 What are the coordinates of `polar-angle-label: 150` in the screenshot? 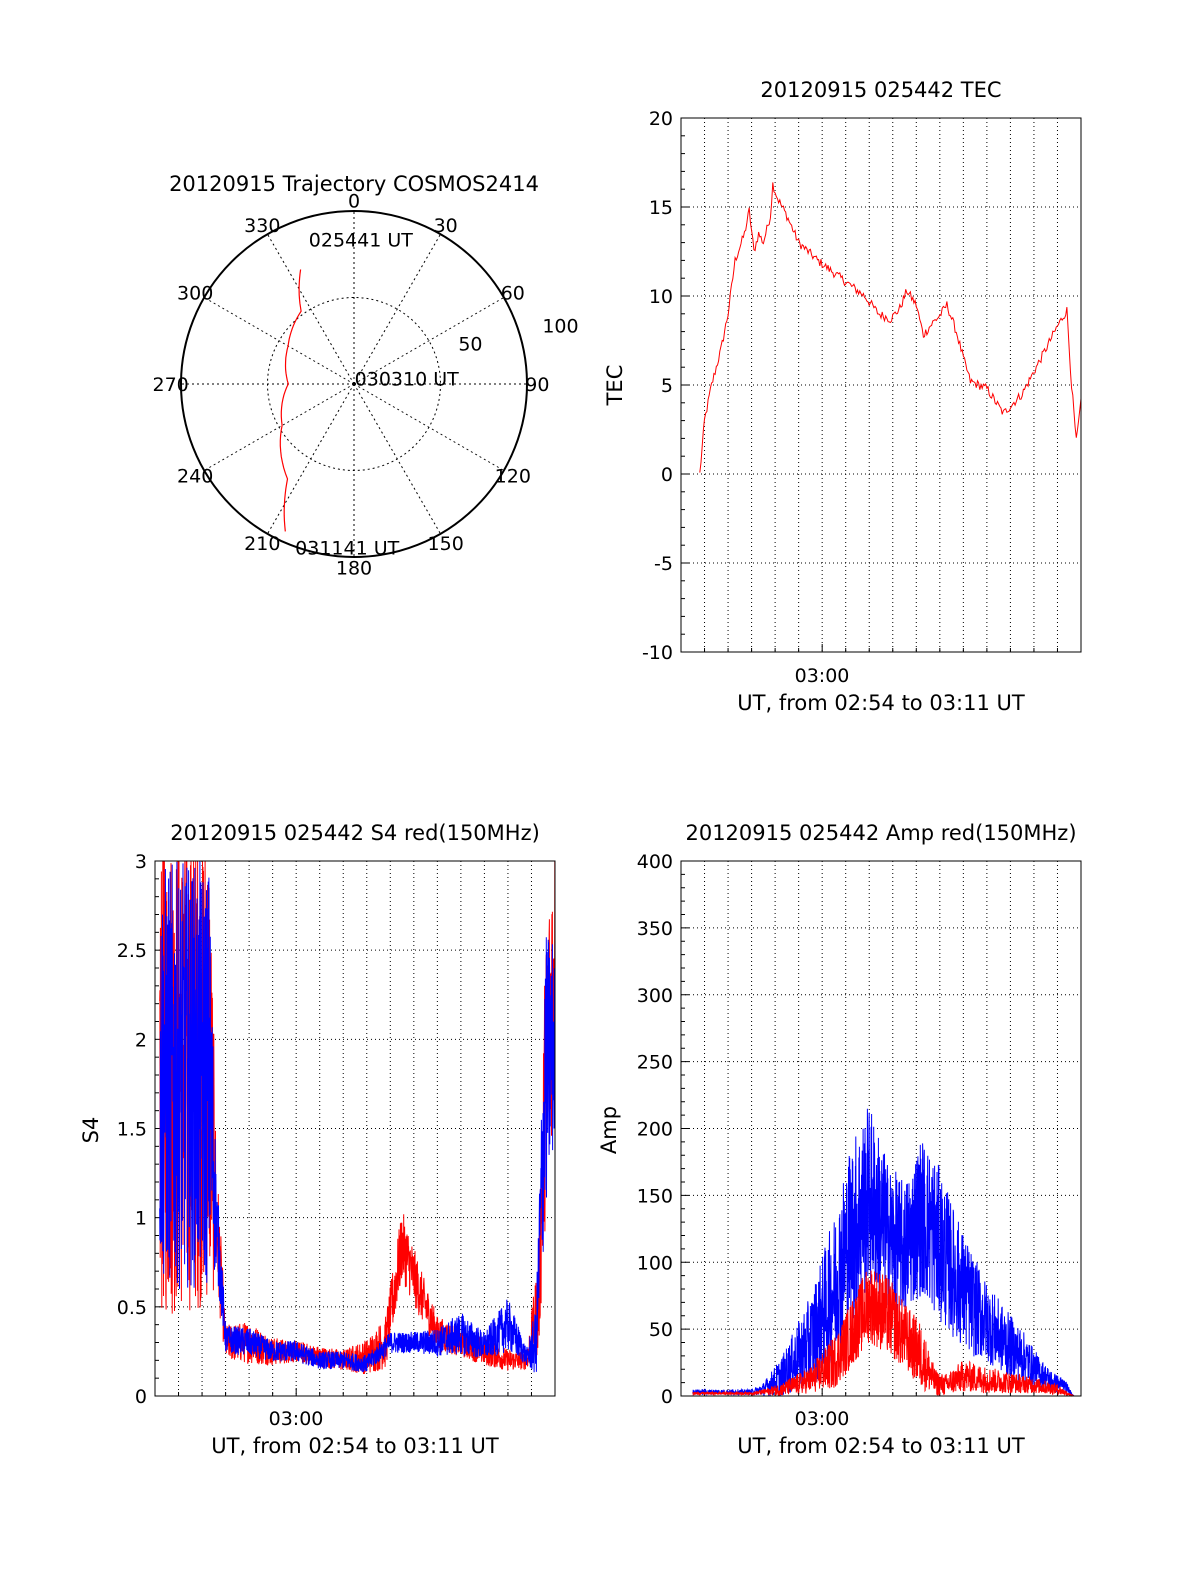 It's located at (446, 544).